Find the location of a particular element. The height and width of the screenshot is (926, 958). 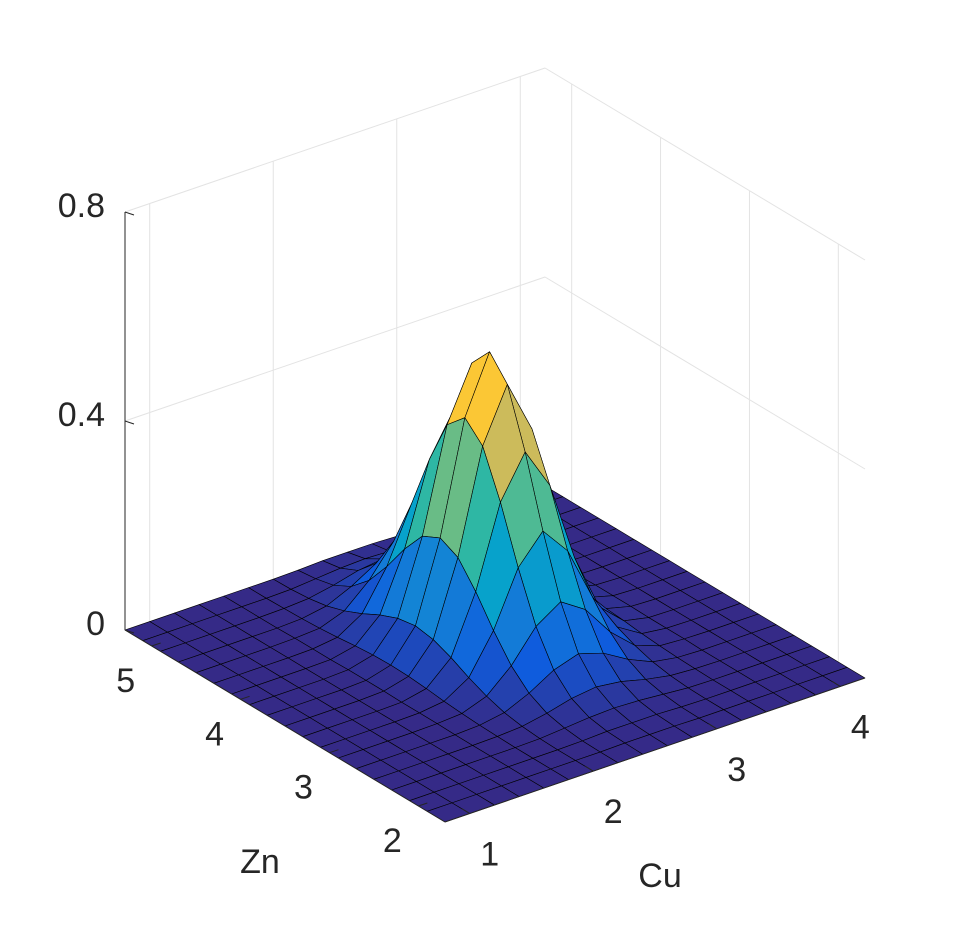

x-axis-label: Cu is located at coordinates (659, 876).